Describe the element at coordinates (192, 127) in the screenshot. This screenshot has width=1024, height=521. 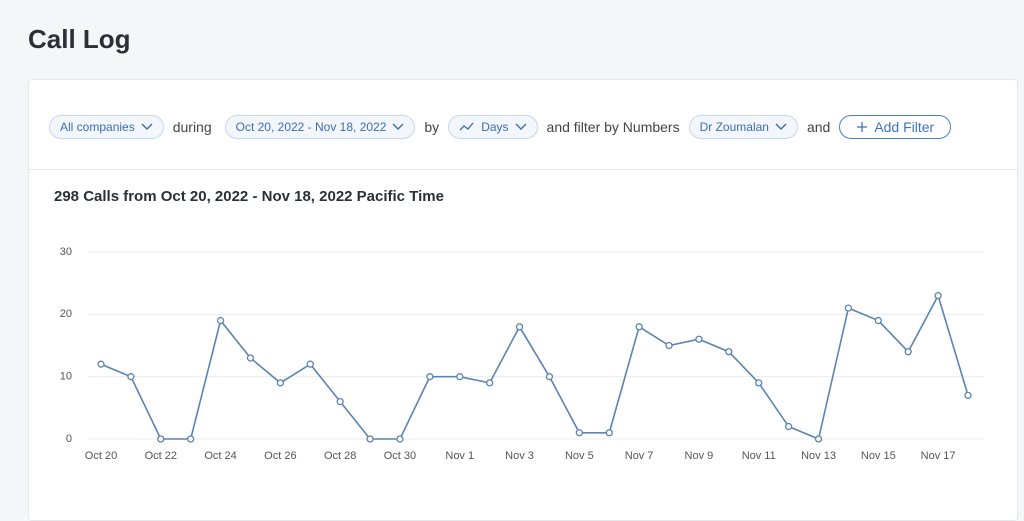
I see `text: during` at that location.